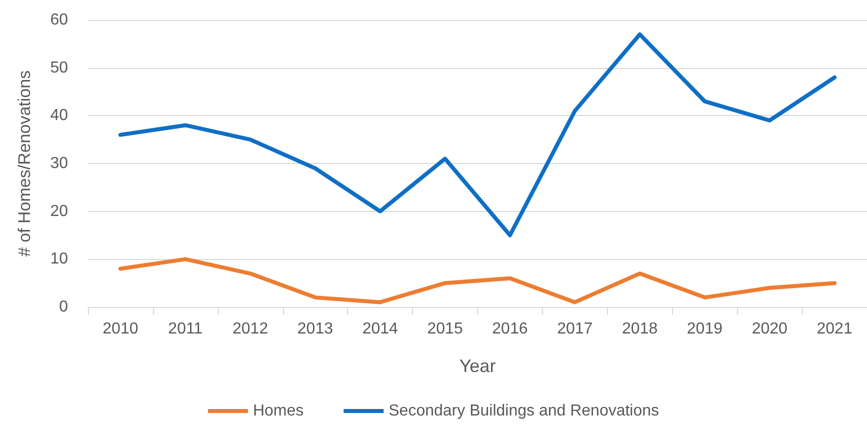 This screenshot has width=867, height=432. What do you see at coordinates (477, 280) in the screenshot?
I see `line-series` at bounding box center [477, 280].